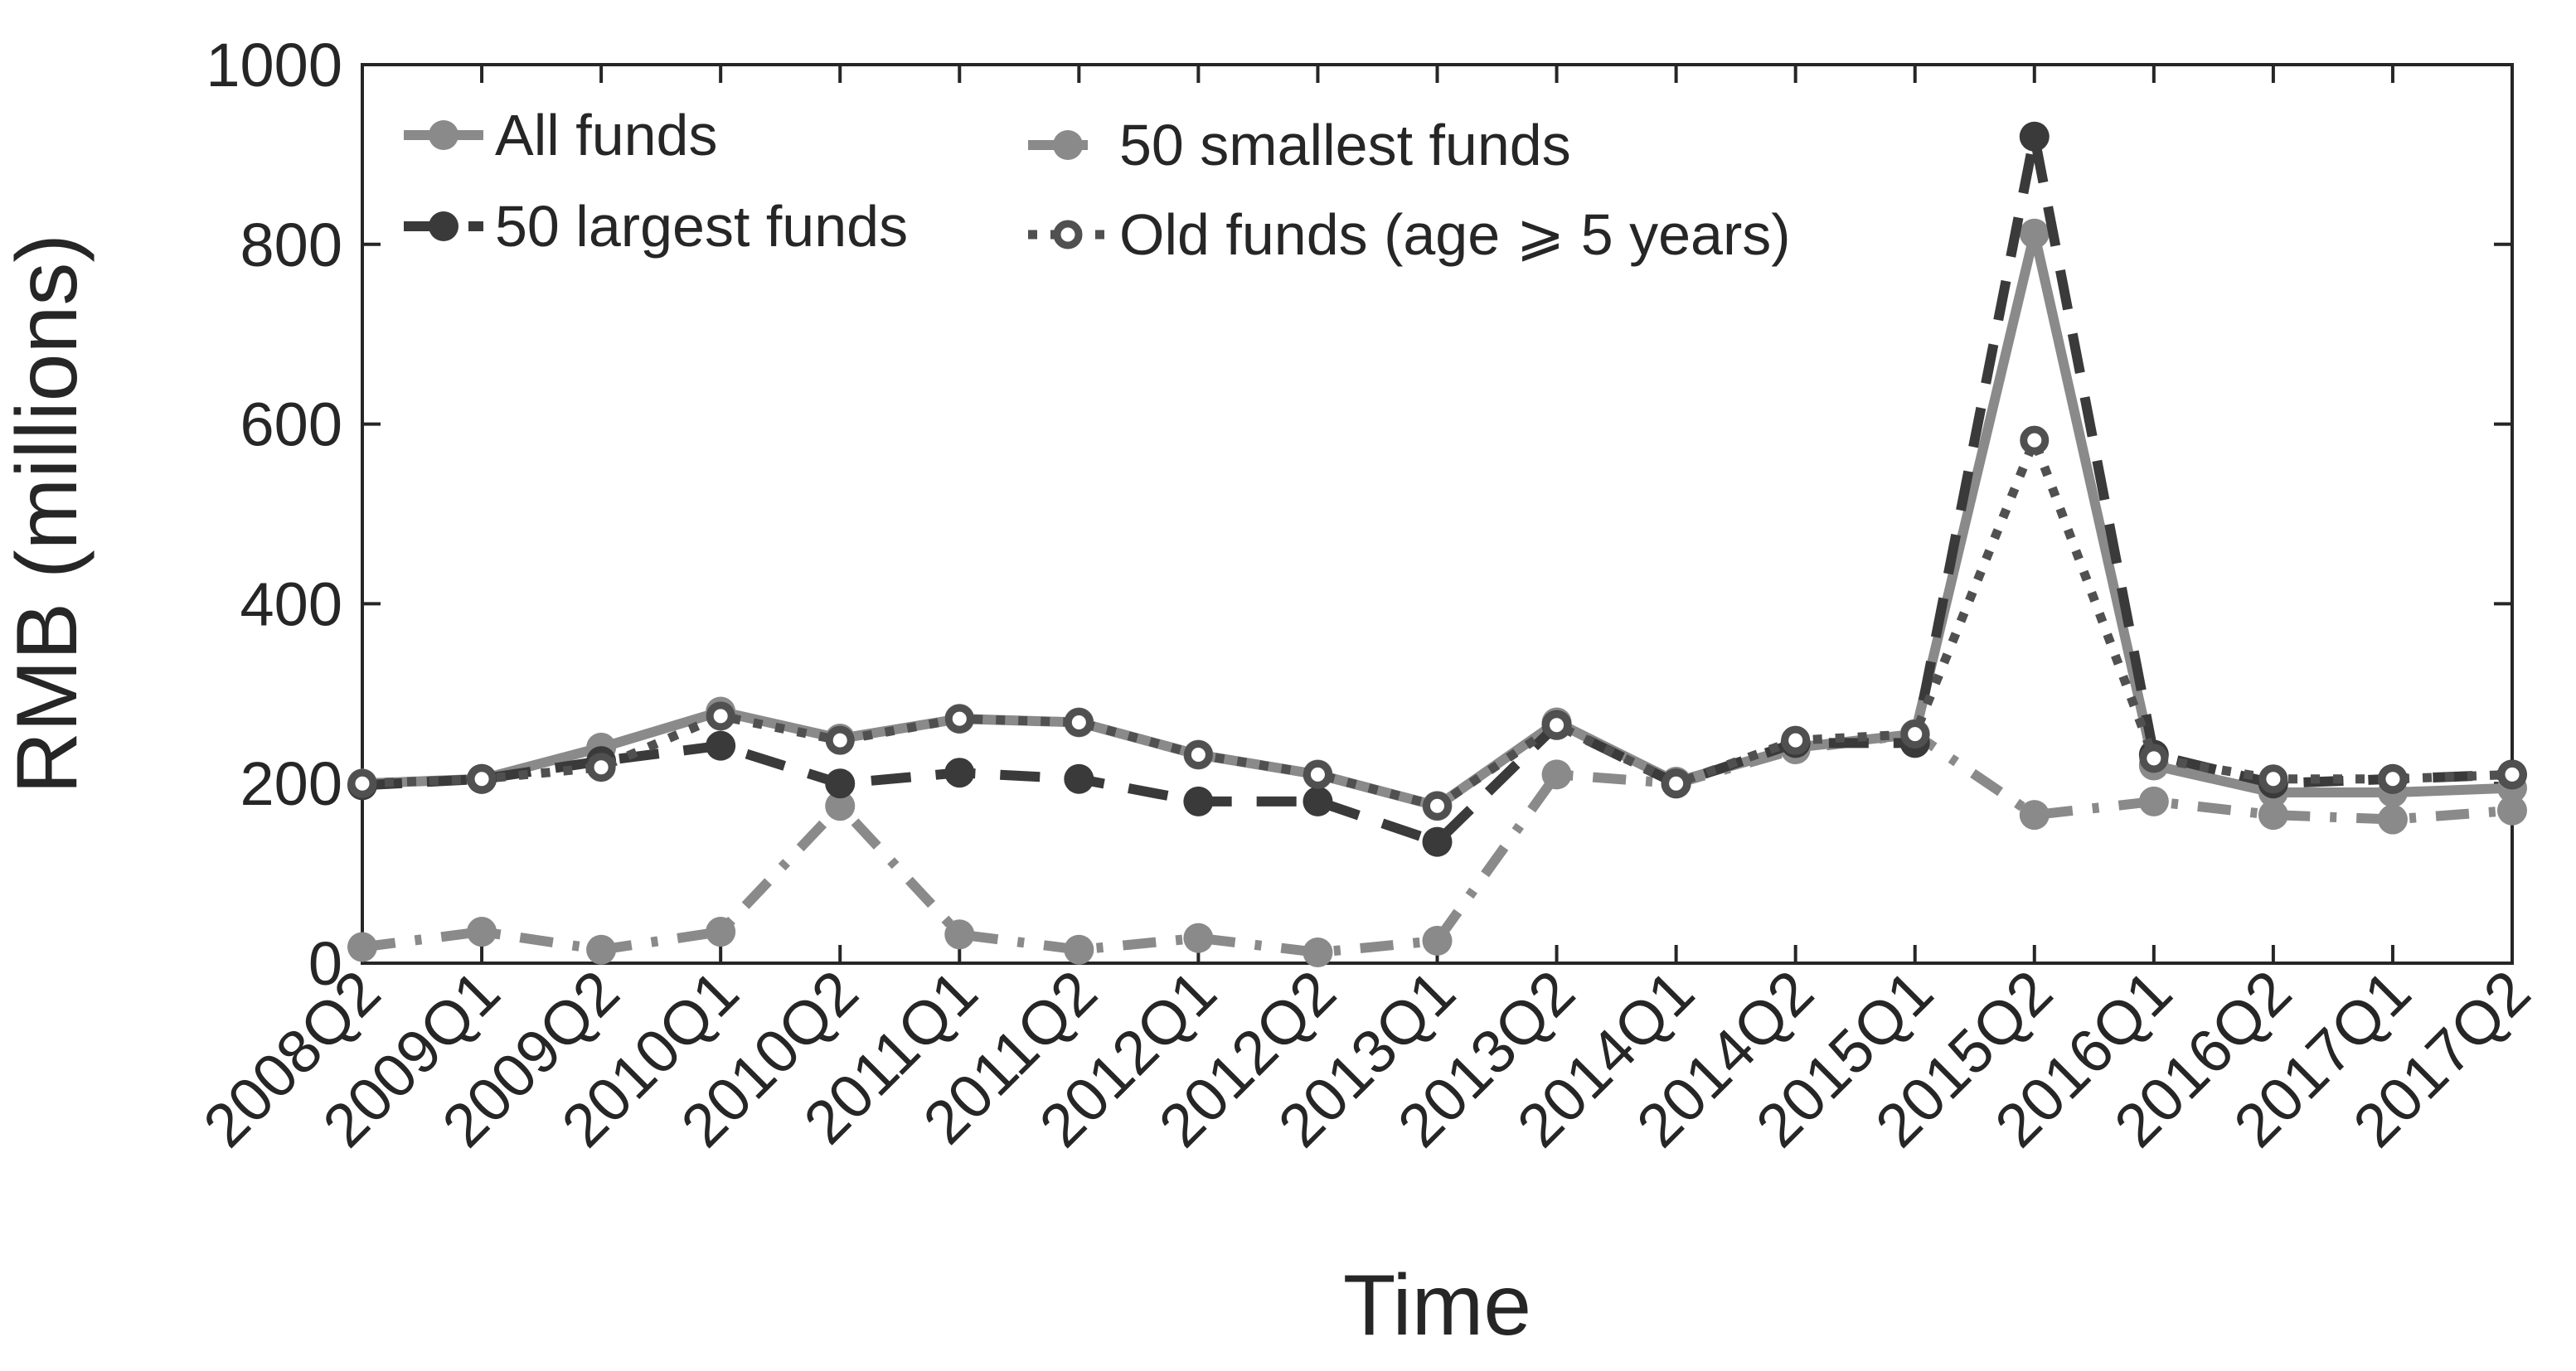 This screenshot has height=1371, width=2576. Describe the element at coordinates (291, 604) in the screenshot. I see `y-tick-label: 400` at that location.